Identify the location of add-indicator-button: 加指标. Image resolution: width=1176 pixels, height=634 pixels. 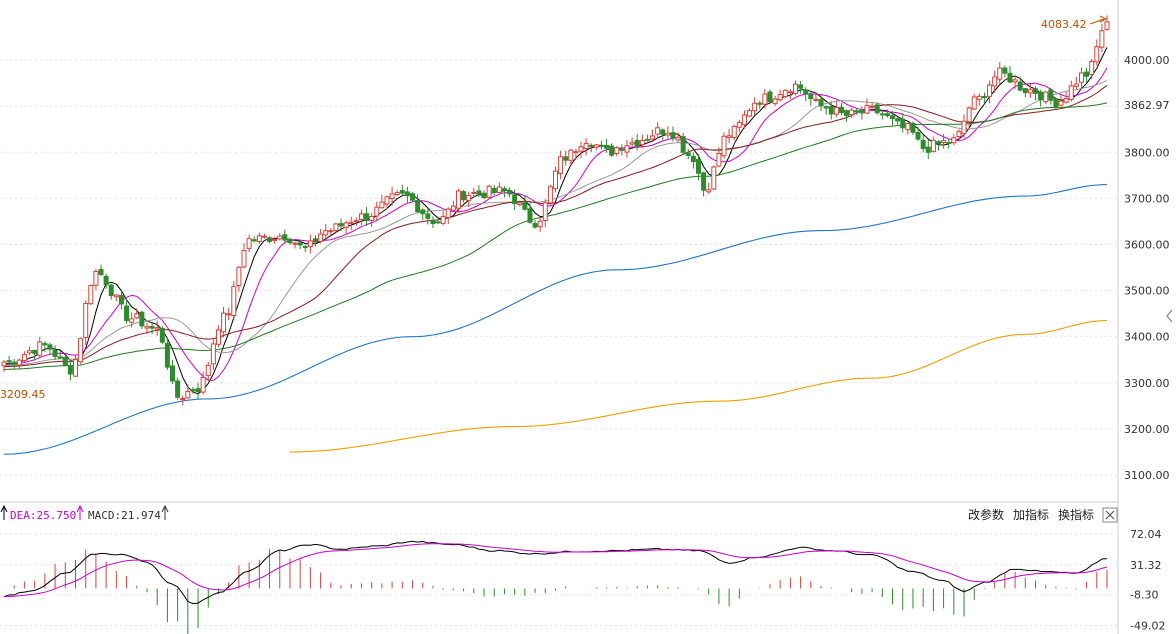
(1031, 514).